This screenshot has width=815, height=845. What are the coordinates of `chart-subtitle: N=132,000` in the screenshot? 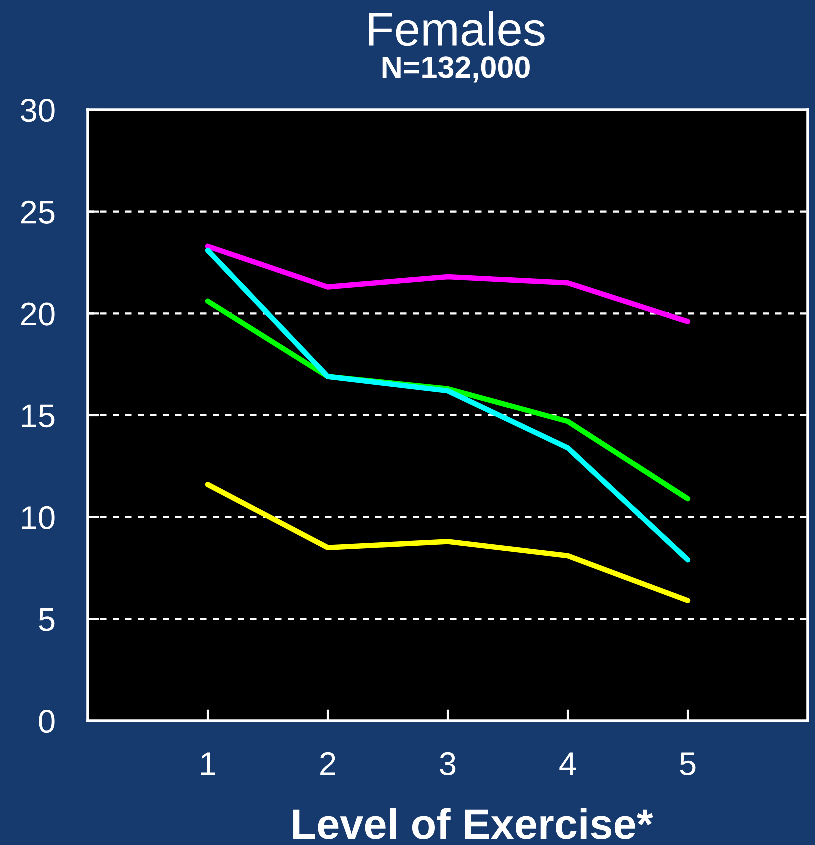 It's located at (456, 69).